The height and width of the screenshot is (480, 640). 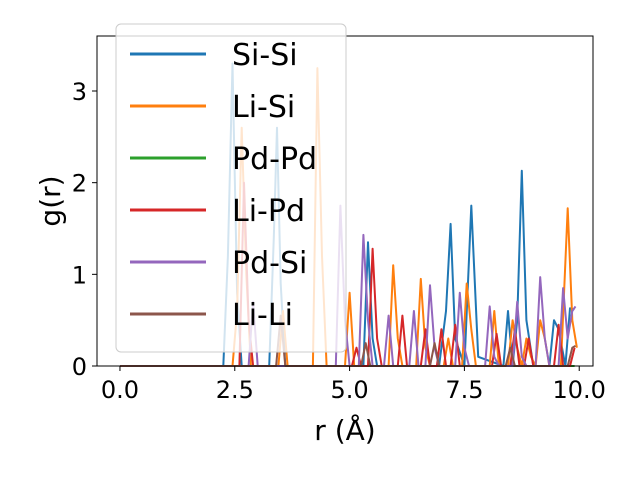 What do you see at coordinates (235, 390) in the screenshot?
I see `x-tick-label: 2.5` at bounding box center [235, 390].